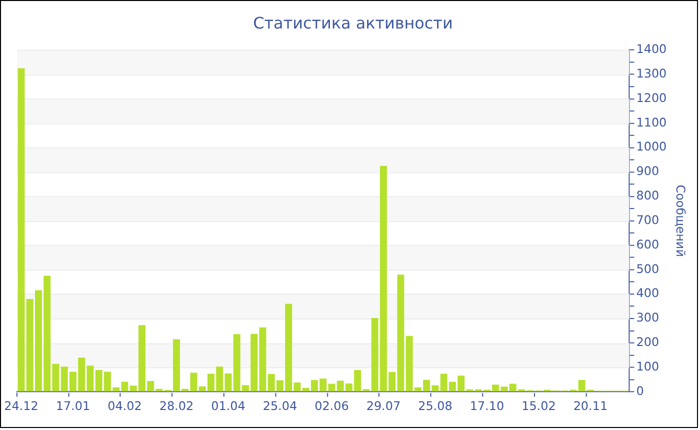 This screenshot has width=700, height=430. What do you see at coordinates (648, 366) in the screenshot?
I see `y-tick-label: 100` at bounding box center [648, 366].